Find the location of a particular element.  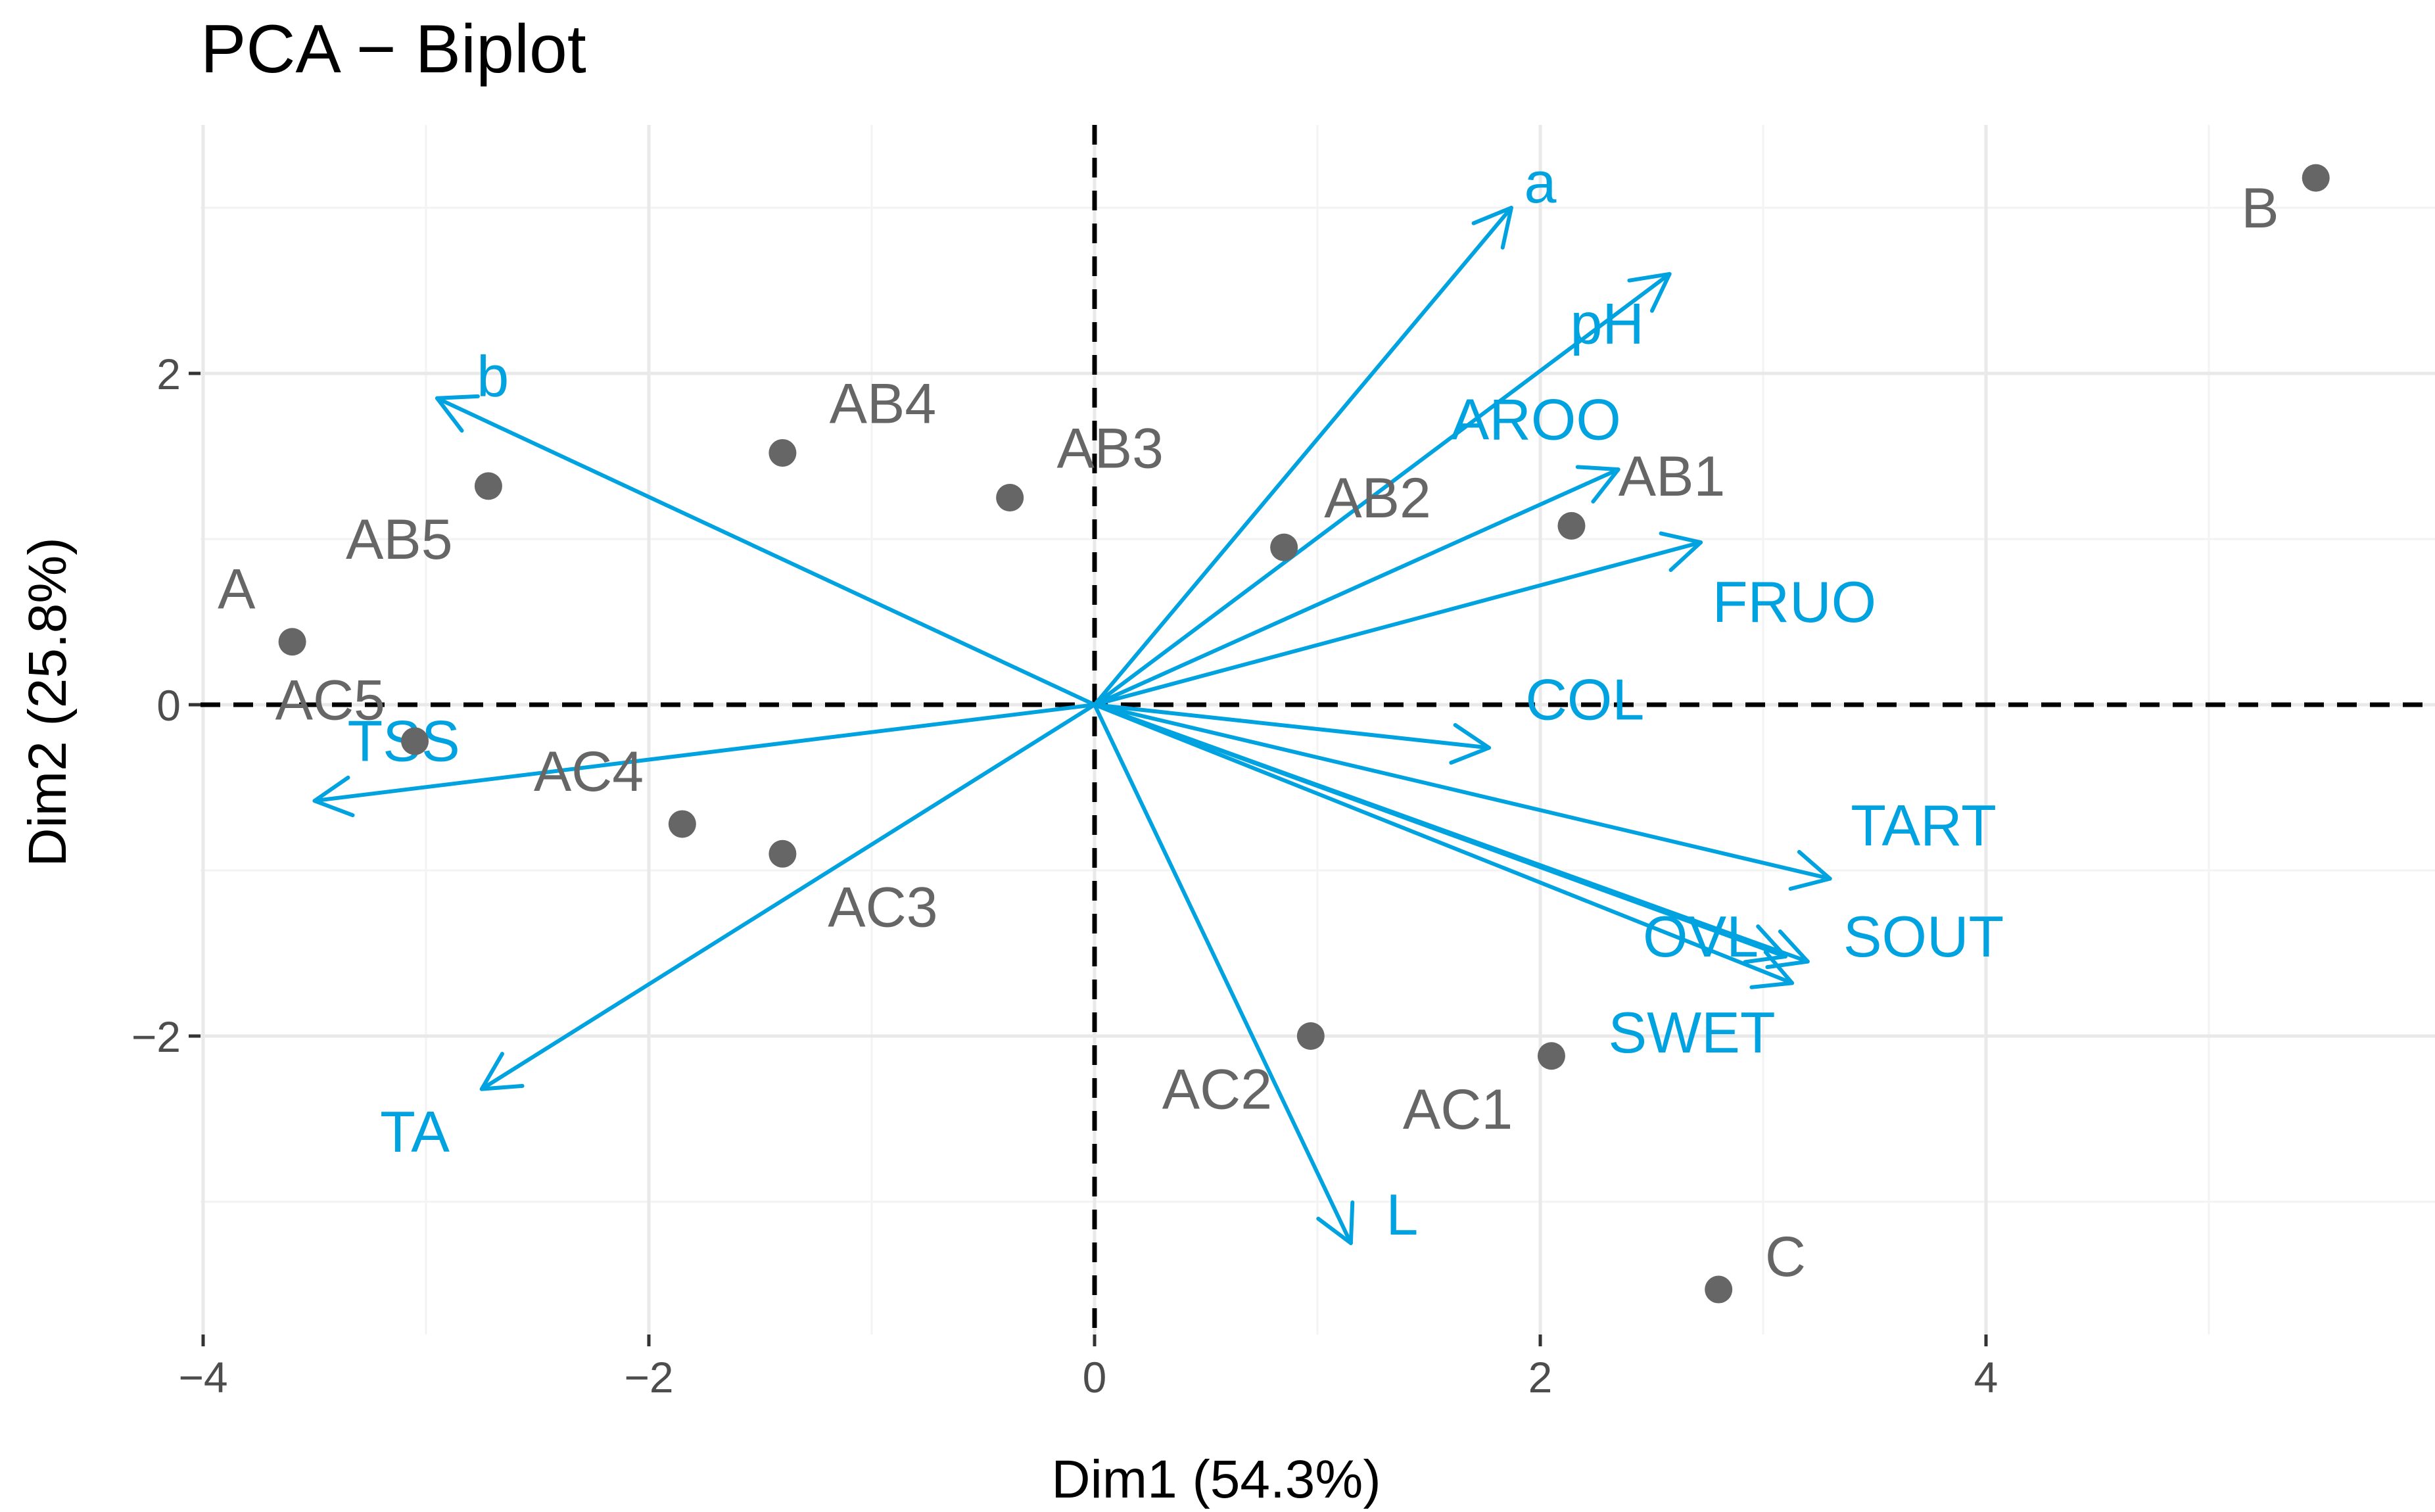

variable-arrow-aroo is located at coordinates (1356, 587).